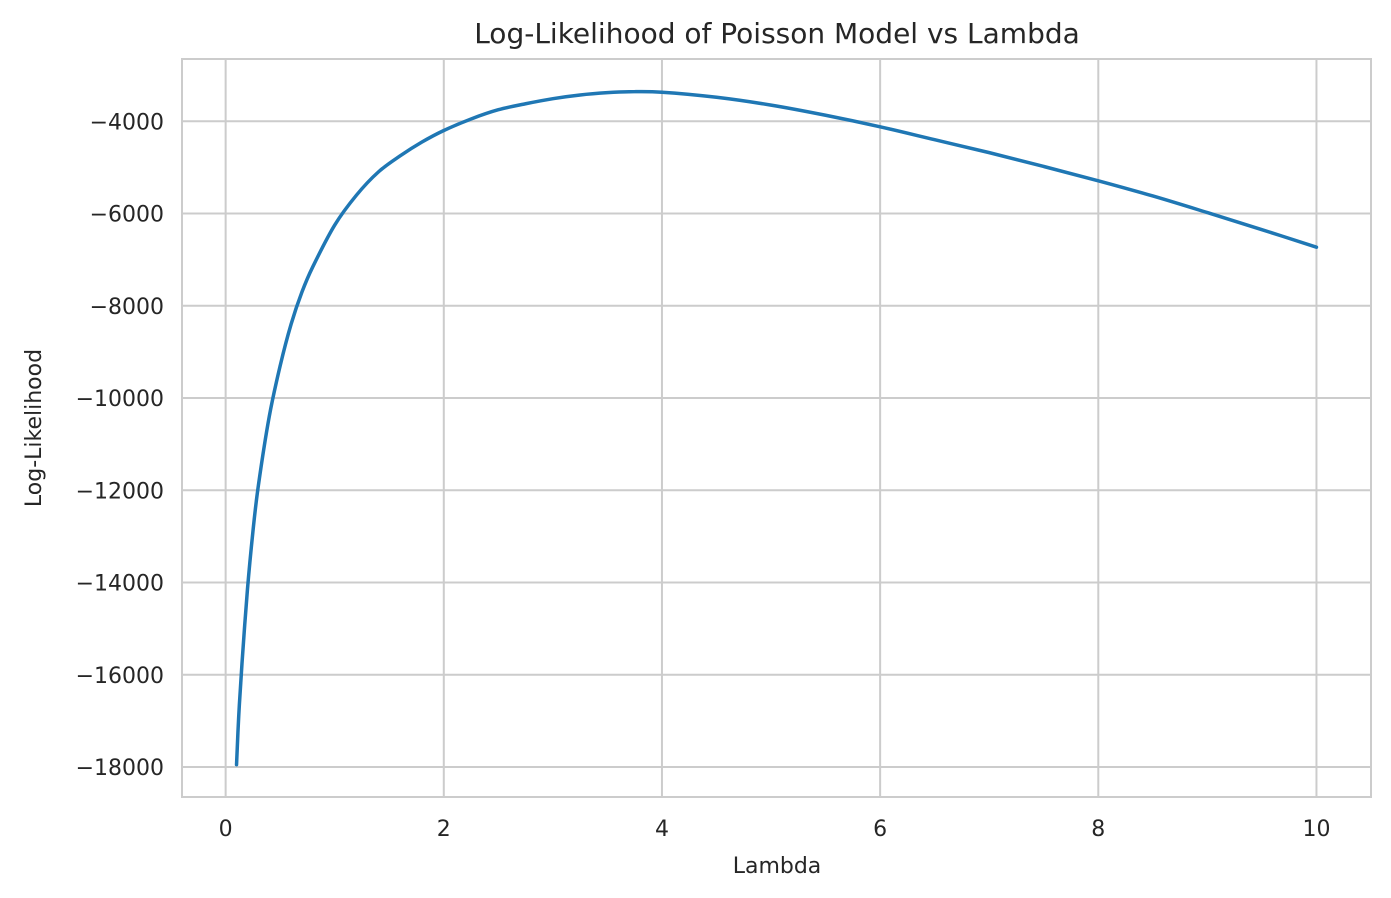 The height and width of the screenshot is (898, 1391). What do you see at coordinates (120, 676) in the screenshot?
I see `y-tick-label: −16000` at bounding box center [120, 676].